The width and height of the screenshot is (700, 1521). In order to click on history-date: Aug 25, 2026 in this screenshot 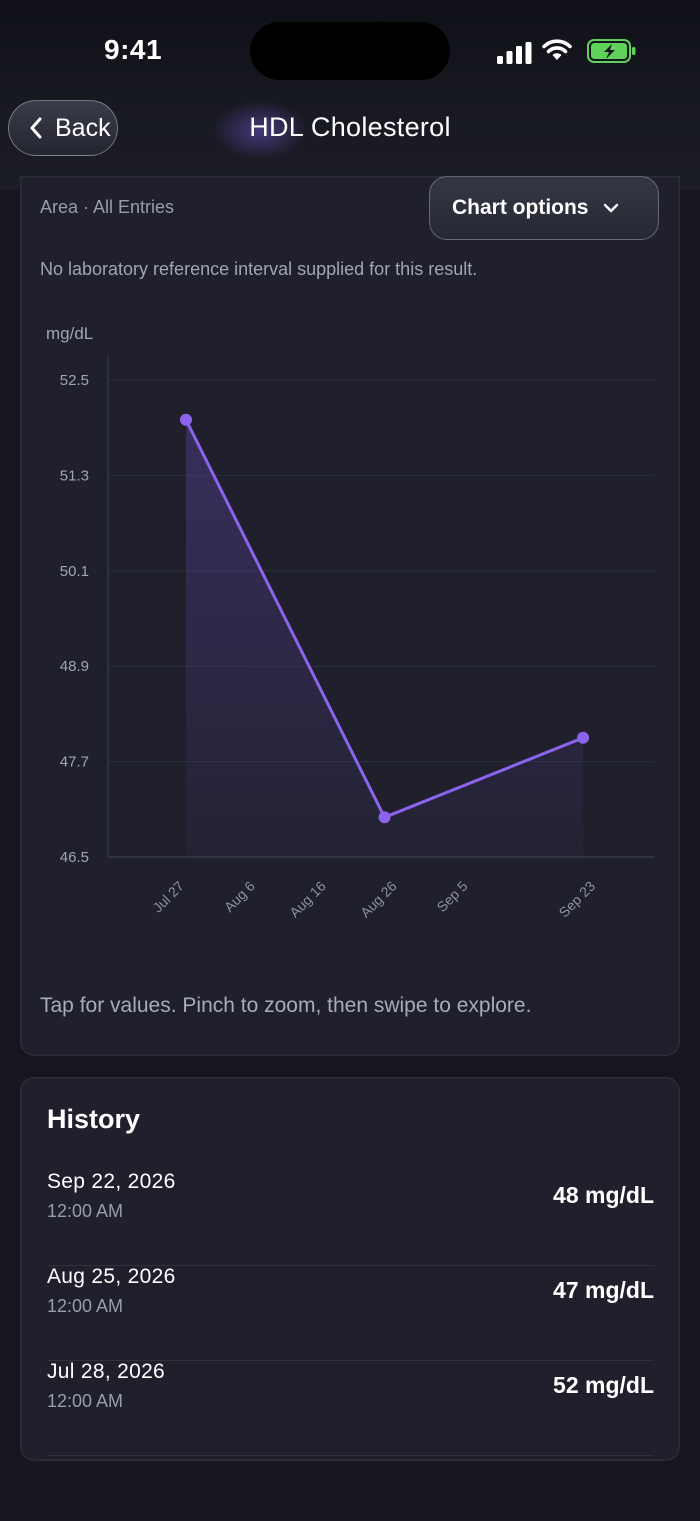, I will do `click(111, 1276)`.